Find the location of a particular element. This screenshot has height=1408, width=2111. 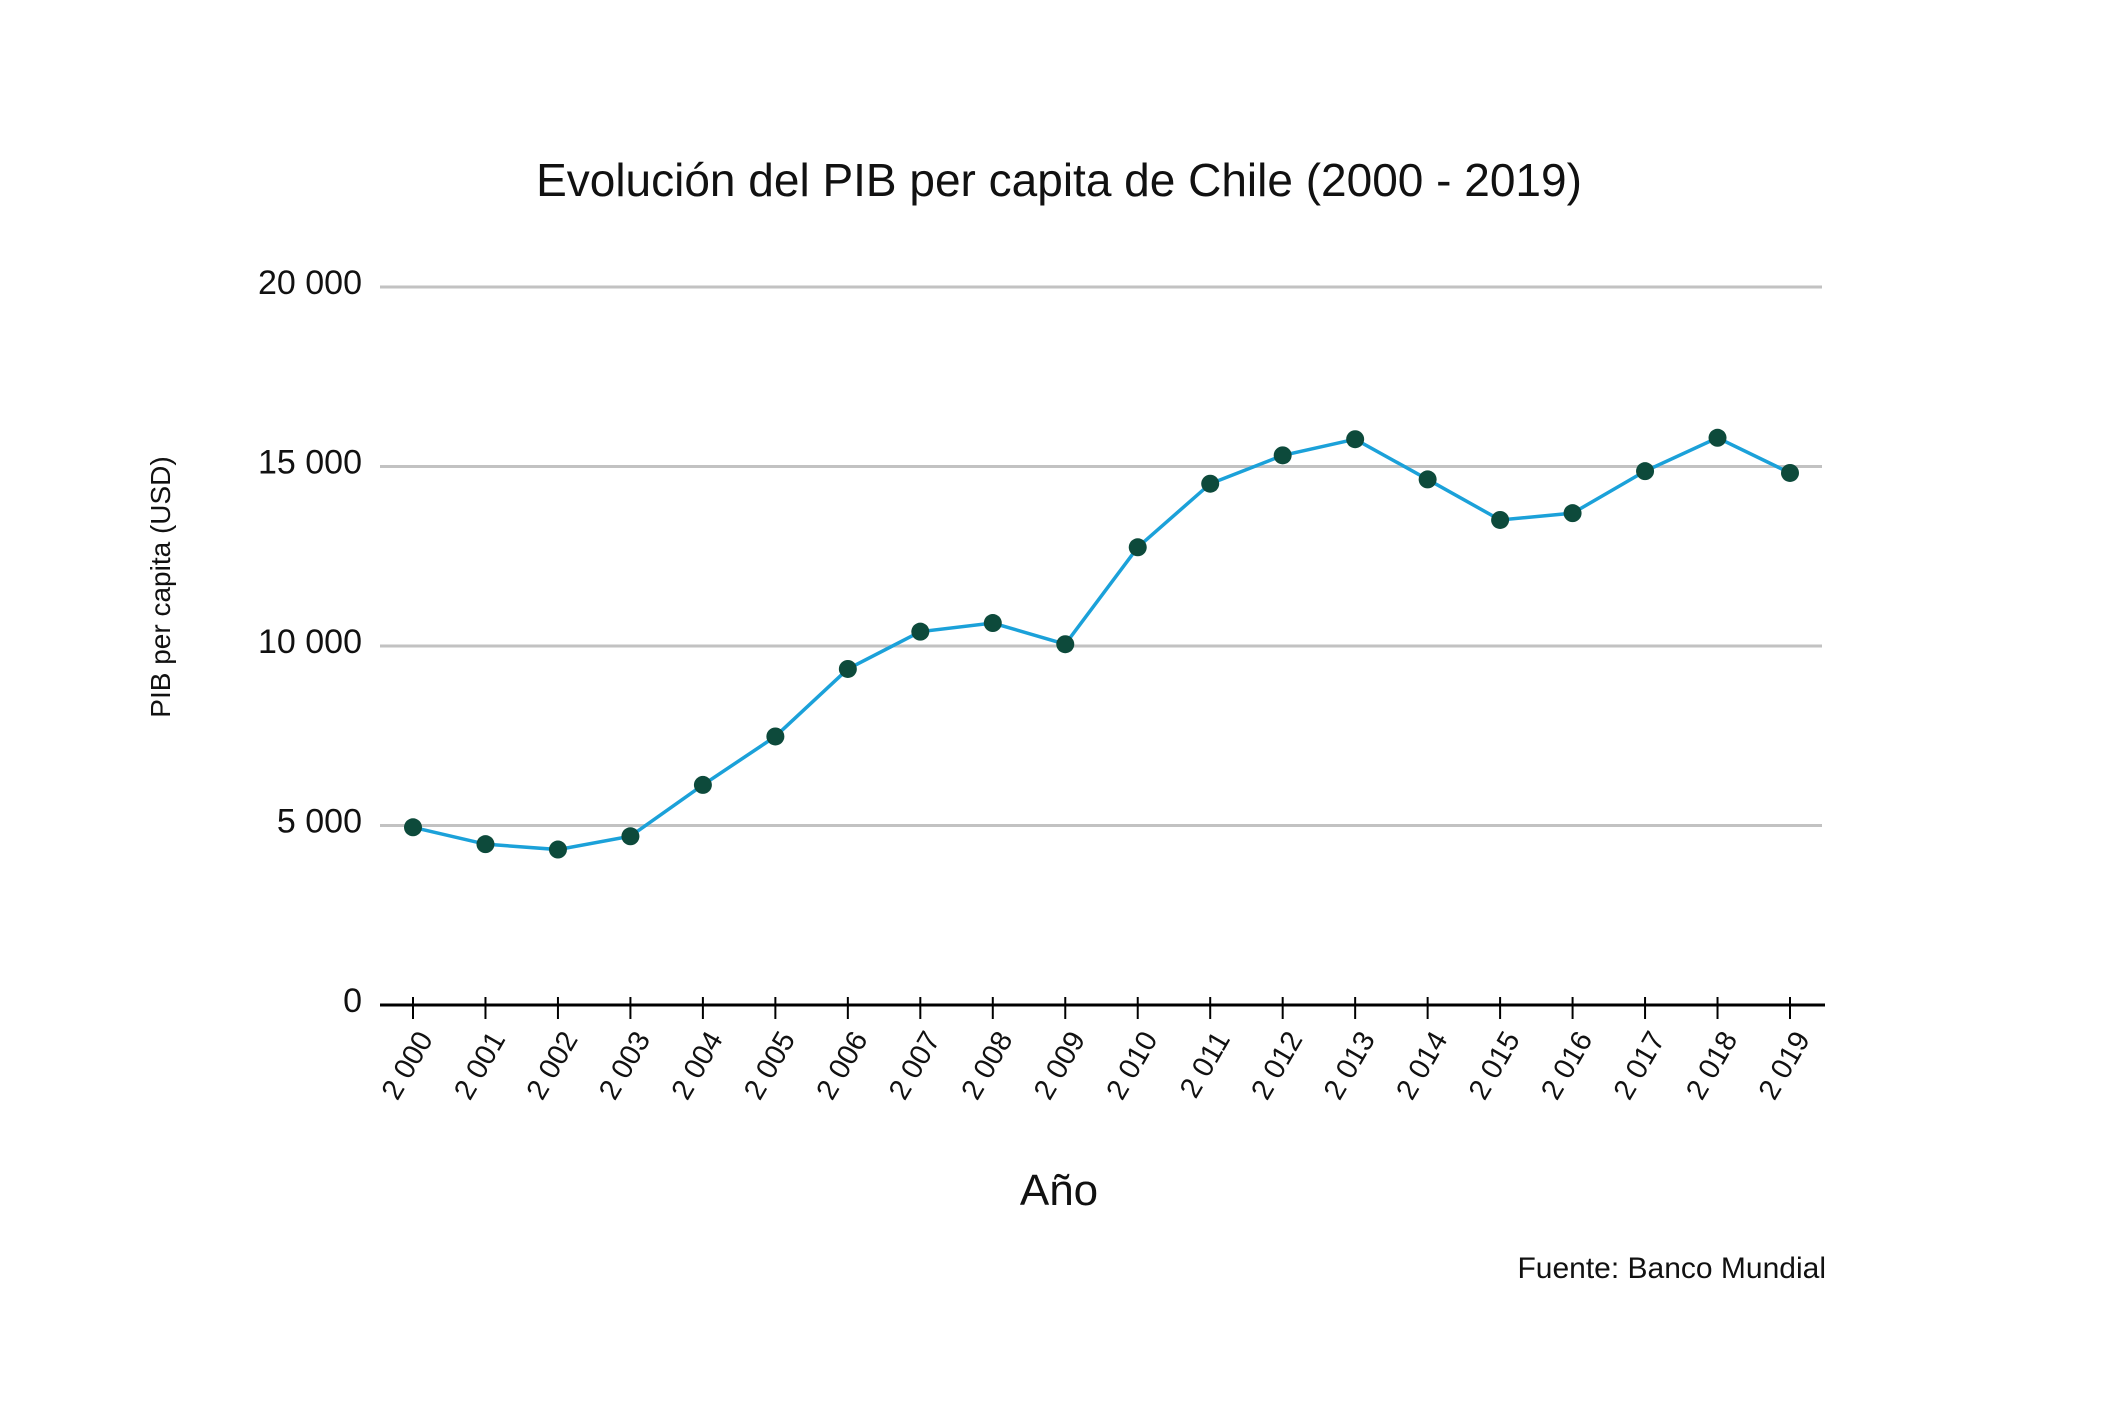

y-tick-label: 15 000 is located at coordinates (310, 462).